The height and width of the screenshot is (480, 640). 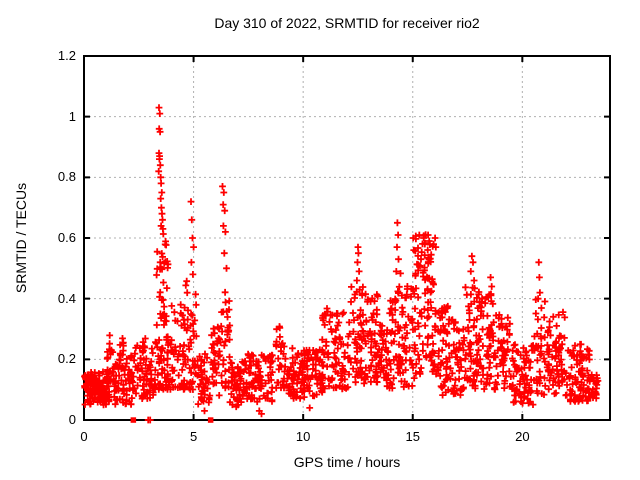 I want to click on y-tick-label: 0.6, so click(x=66, y=237).